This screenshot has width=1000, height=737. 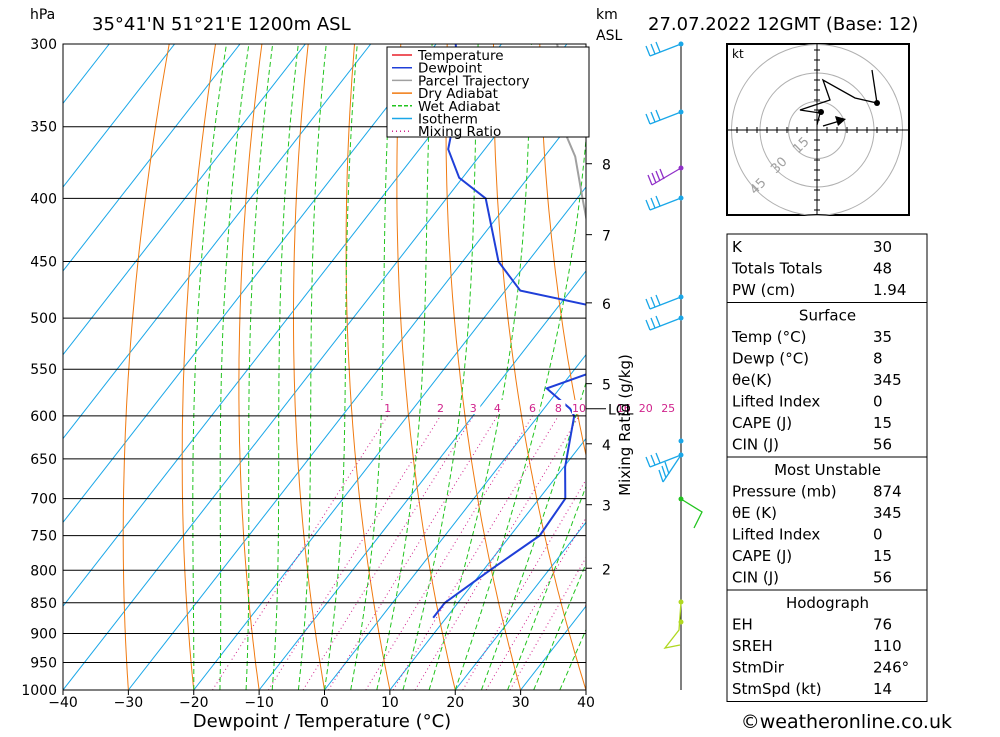 I want to click on index-row-value: 48, so click(x=882, y=269).